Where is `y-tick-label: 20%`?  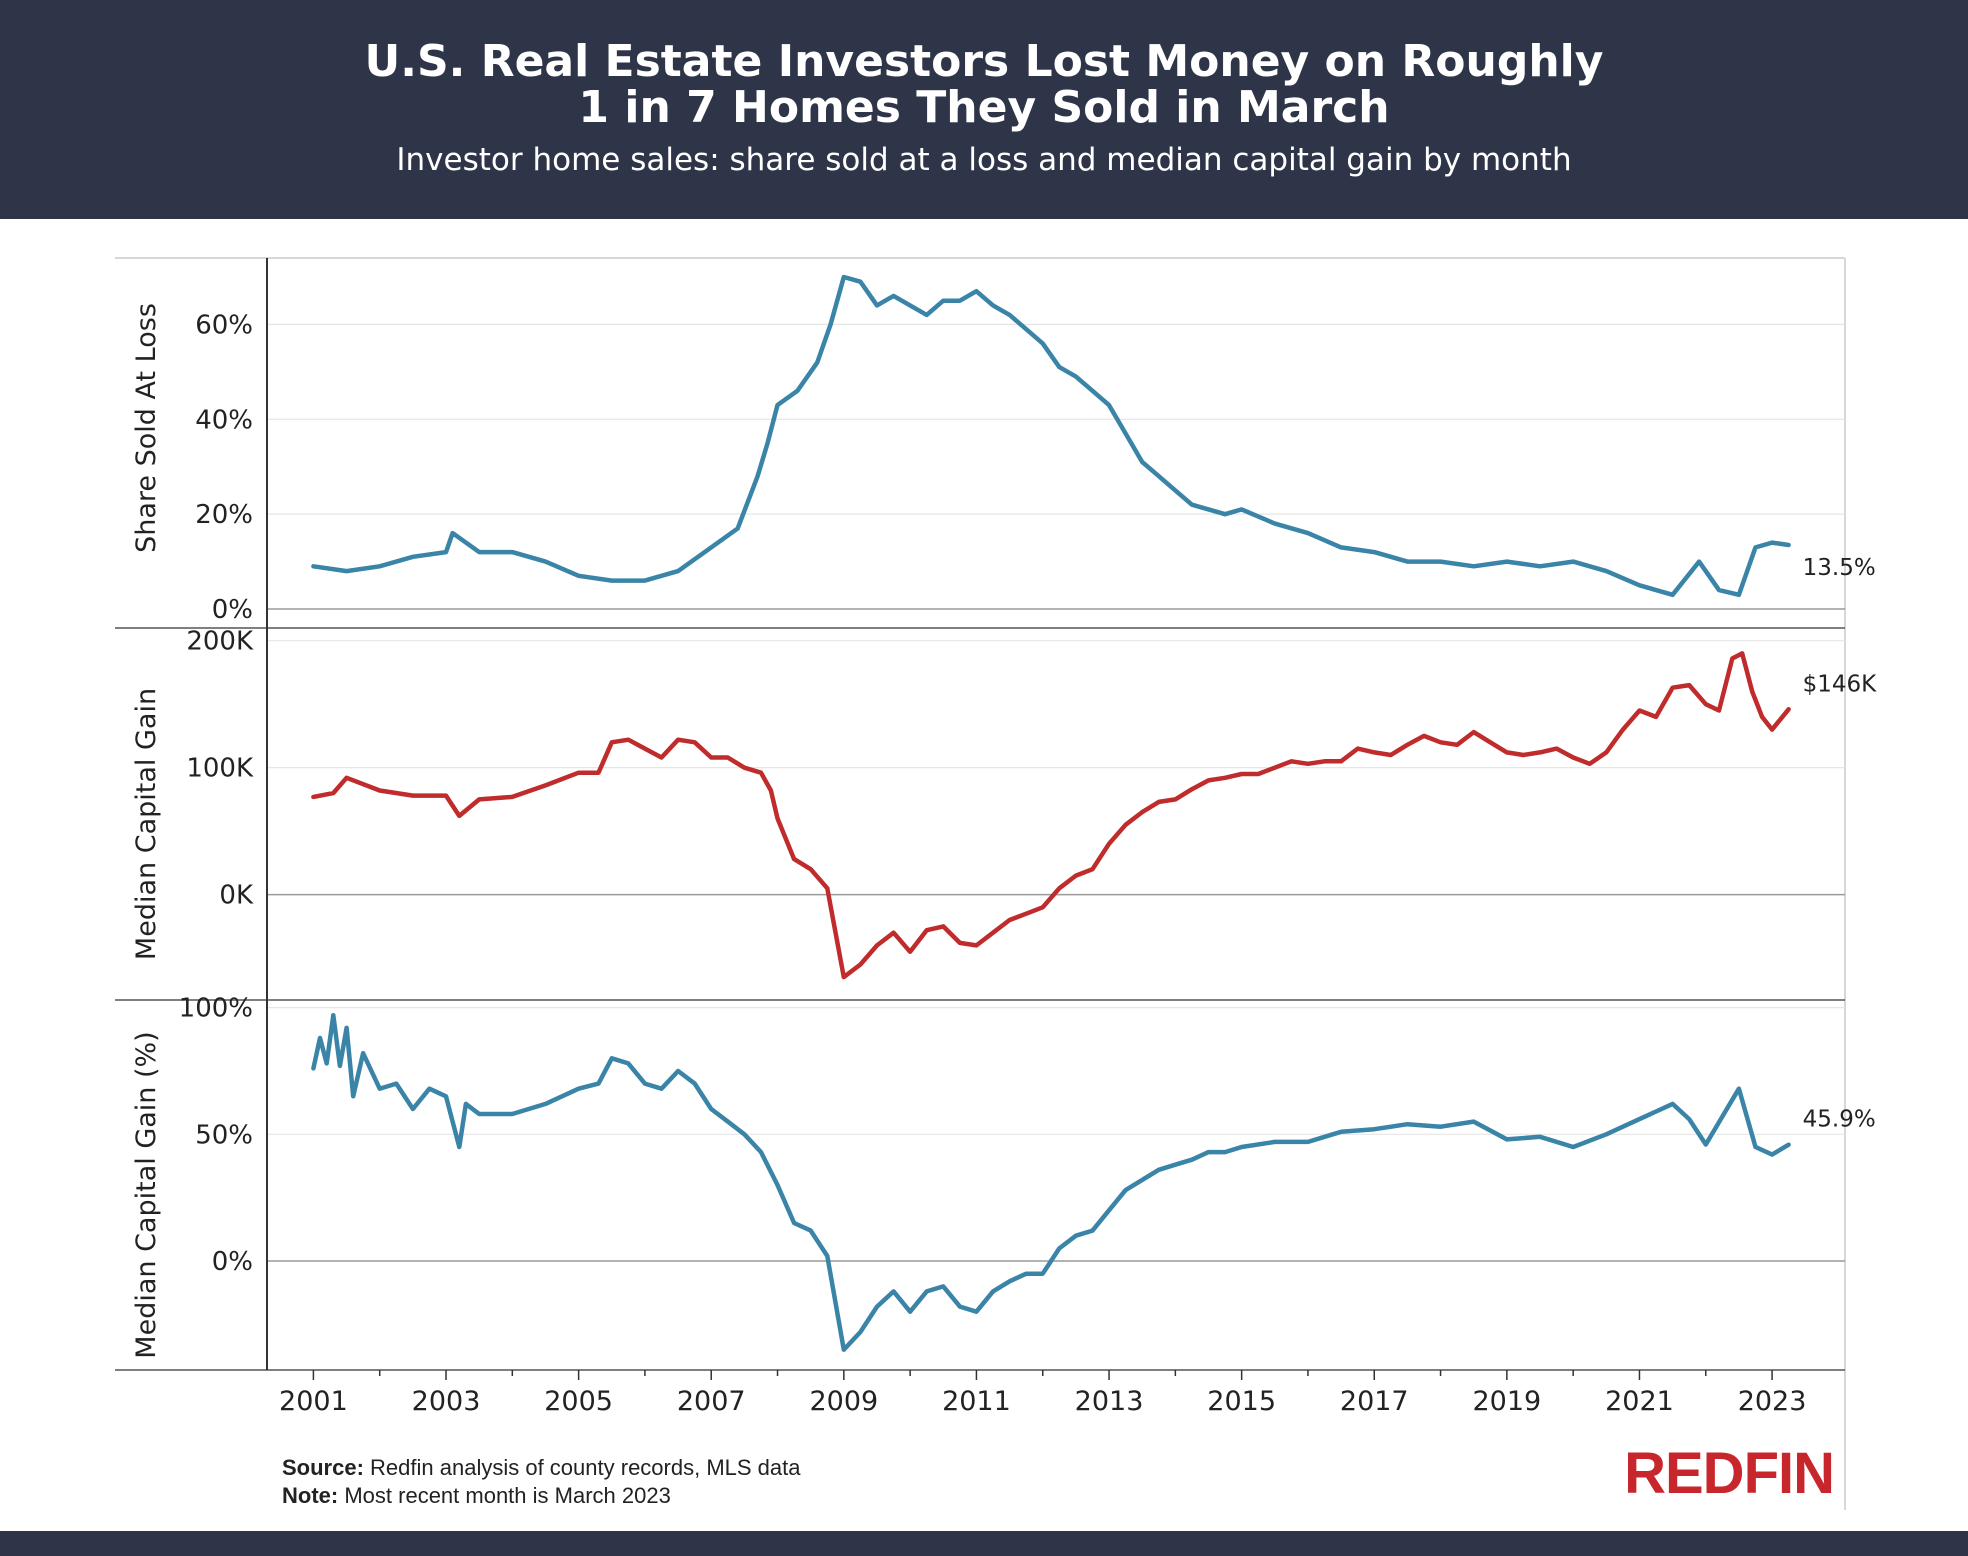 y-tick-label: 20% is located at coordinates (224, 515).